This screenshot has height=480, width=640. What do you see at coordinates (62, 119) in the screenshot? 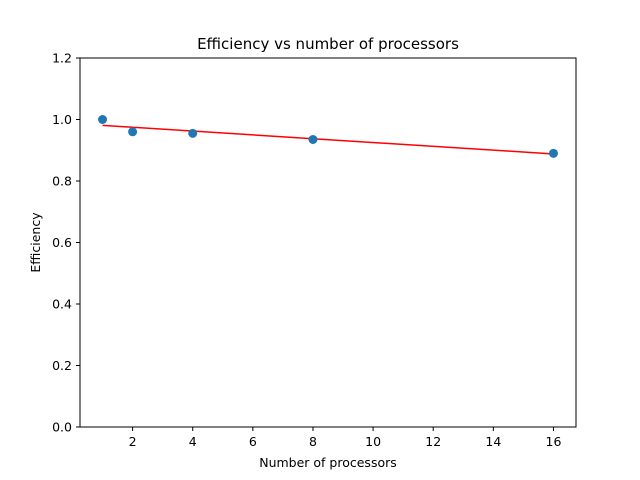
I see `y-tick-label: 1.0` at bounding box center [62, 119].